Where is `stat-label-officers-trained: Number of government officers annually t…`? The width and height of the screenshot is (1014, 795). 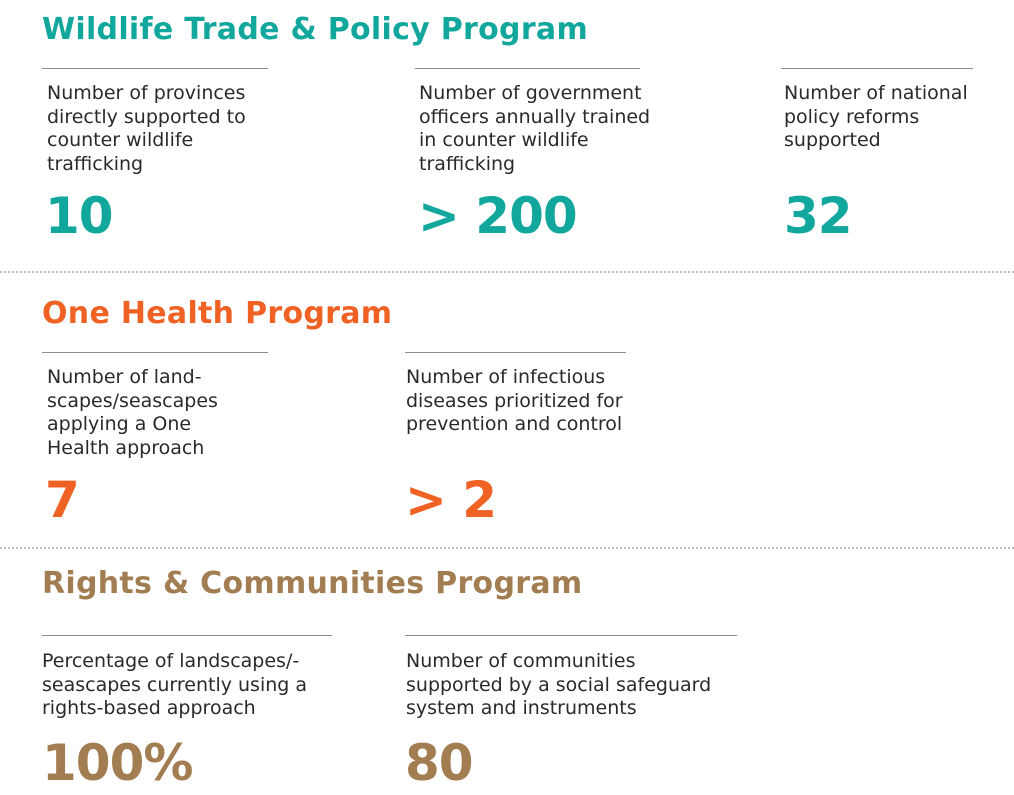
stat-label-officers-trained: Number of government officers annually t… is located at coordinates (535, 128).